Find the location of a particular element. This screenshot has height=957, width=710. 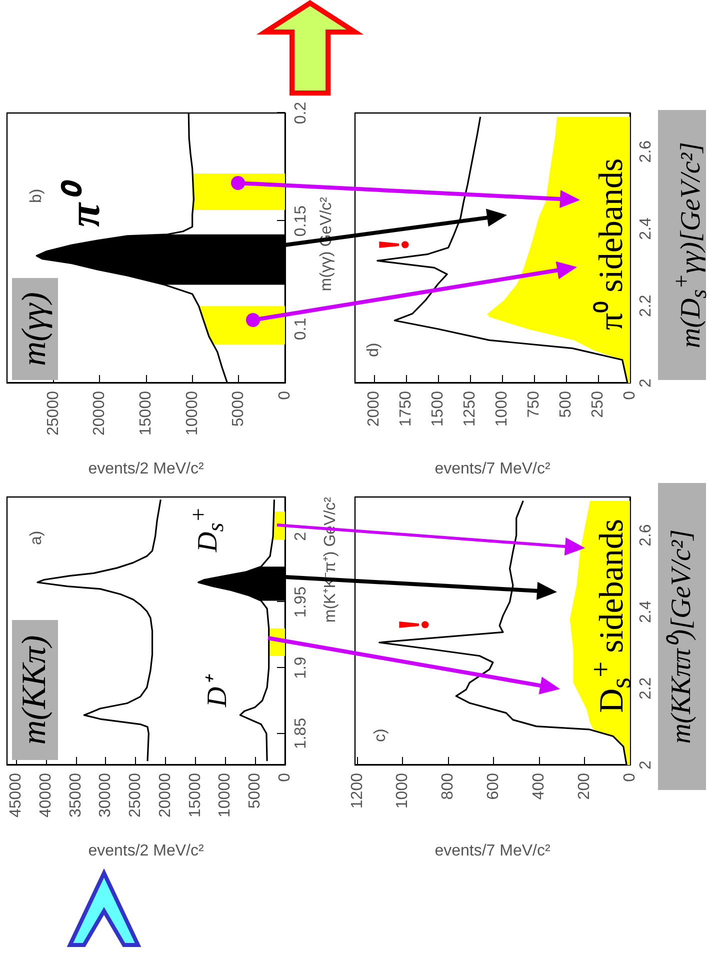

x-tick-label: 1200 is located at coordinates (357, 790).